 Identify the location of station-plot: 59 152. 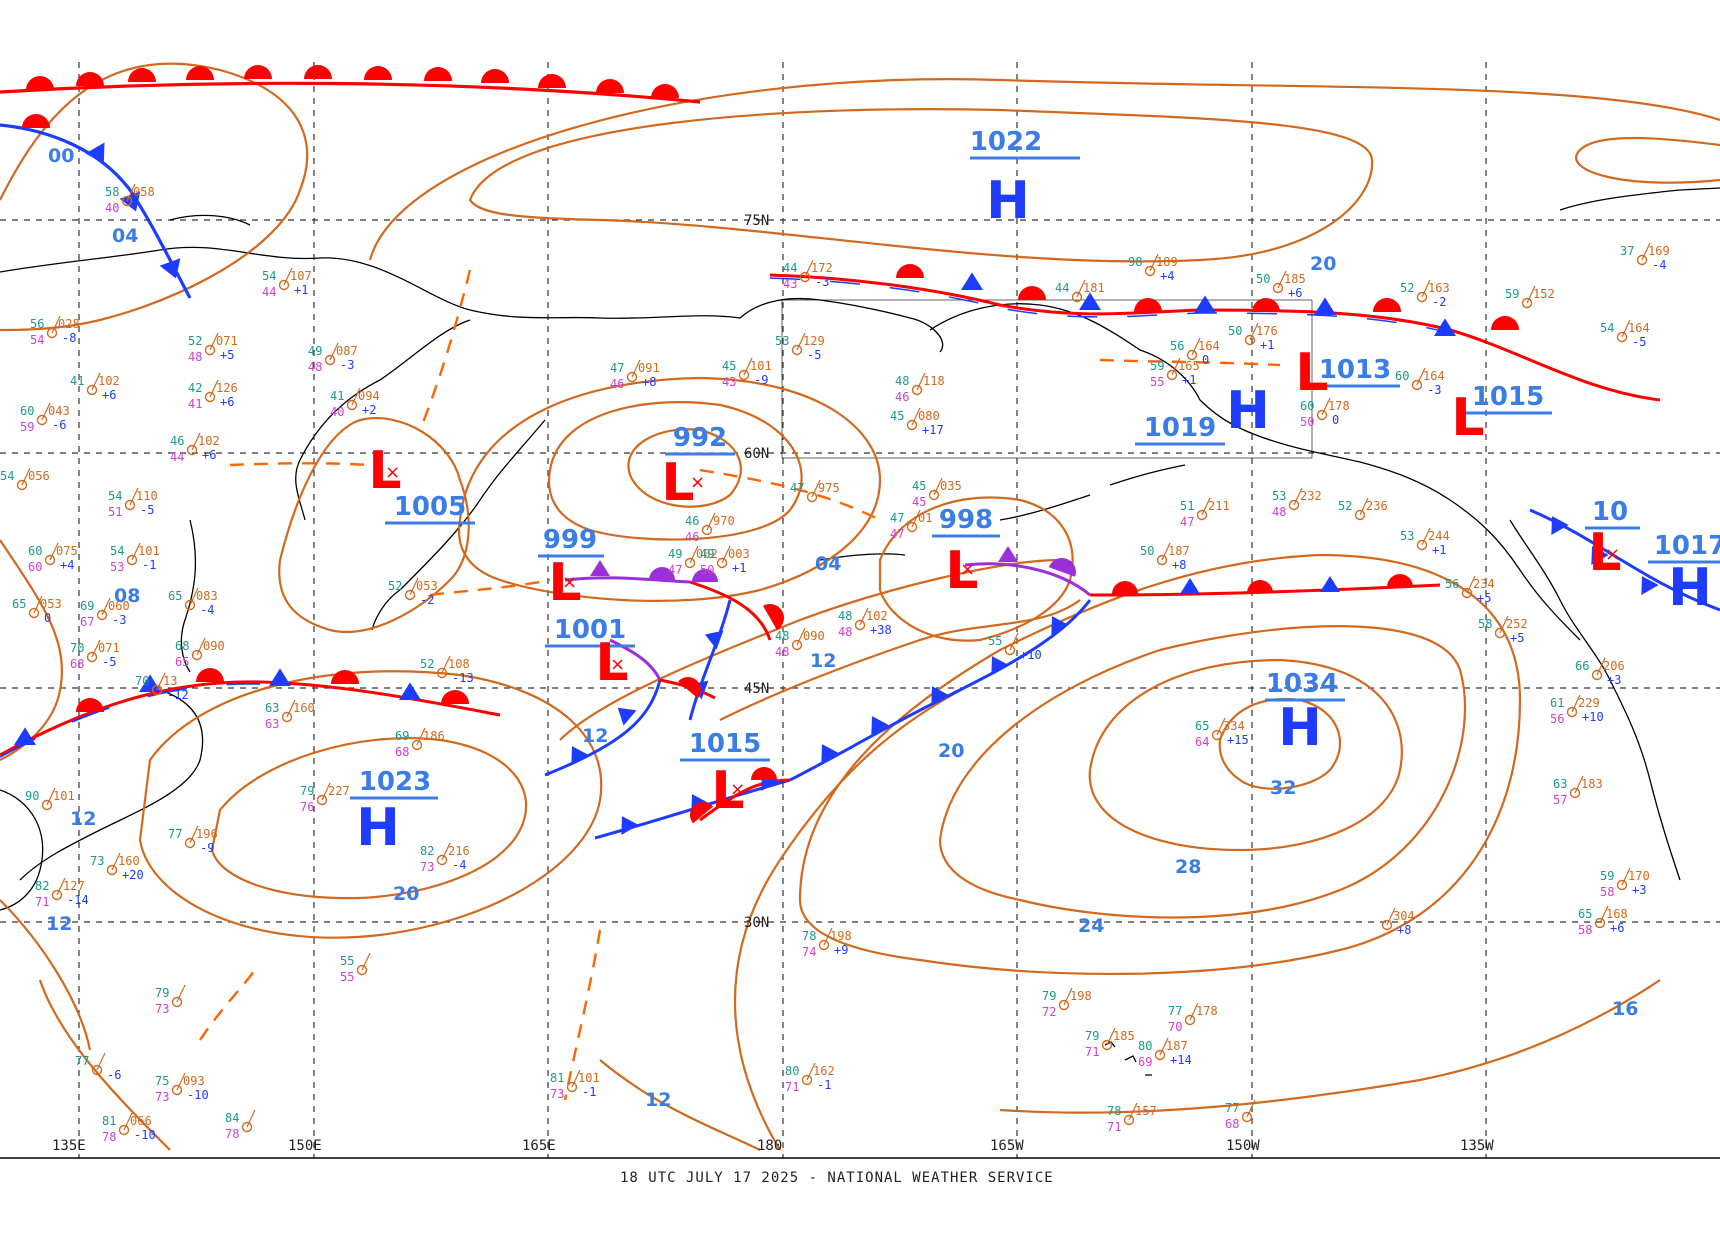
(1530, 297).